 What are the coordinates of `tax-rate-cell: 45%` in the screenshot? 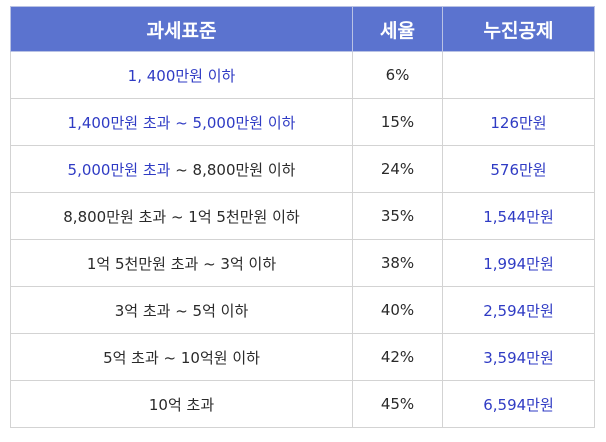 It's located at (397, 404).